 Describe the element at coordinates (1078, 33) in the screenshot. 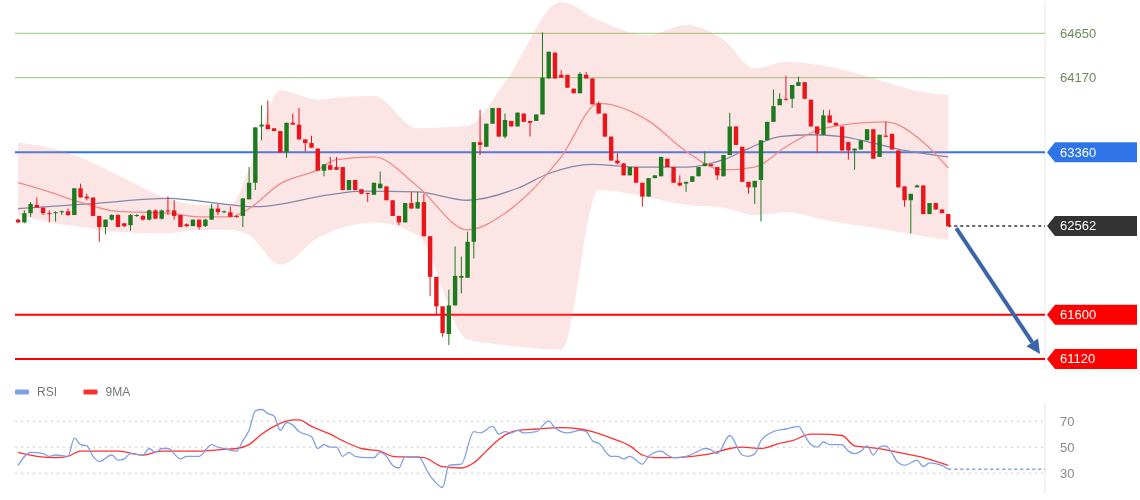

I see `y-tick-label: 64650` at that location.